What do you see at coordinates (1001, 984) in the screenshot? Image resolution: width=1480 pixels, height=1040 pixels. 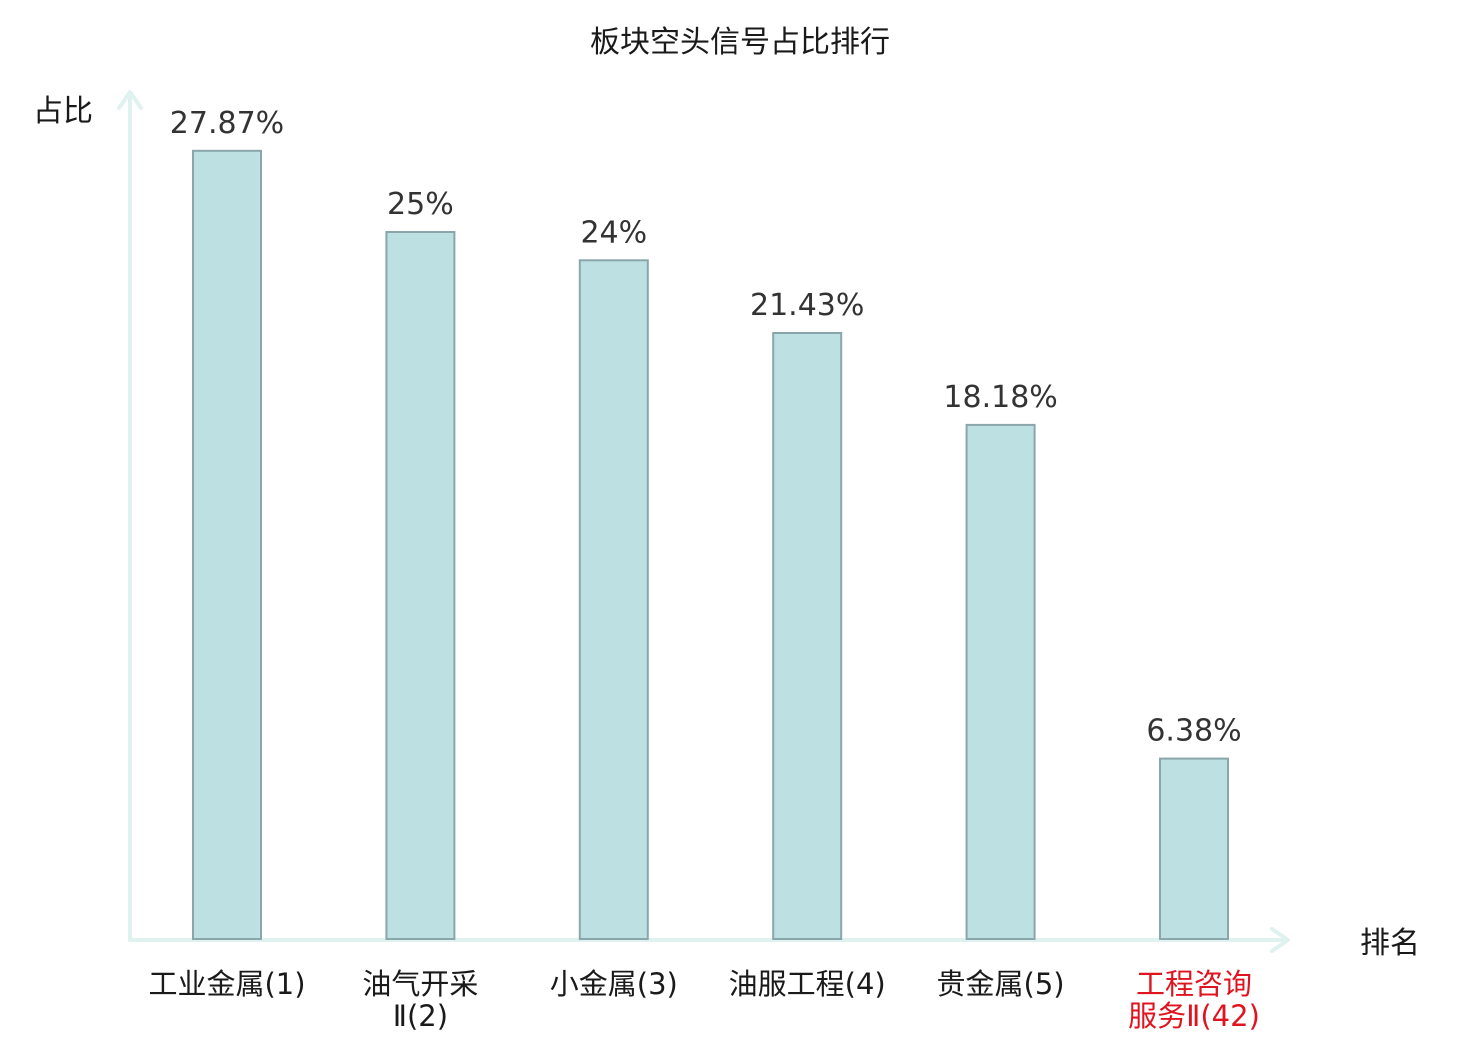 I see `category-label: 贵金属(5)` at bounding box center [1001, 984].